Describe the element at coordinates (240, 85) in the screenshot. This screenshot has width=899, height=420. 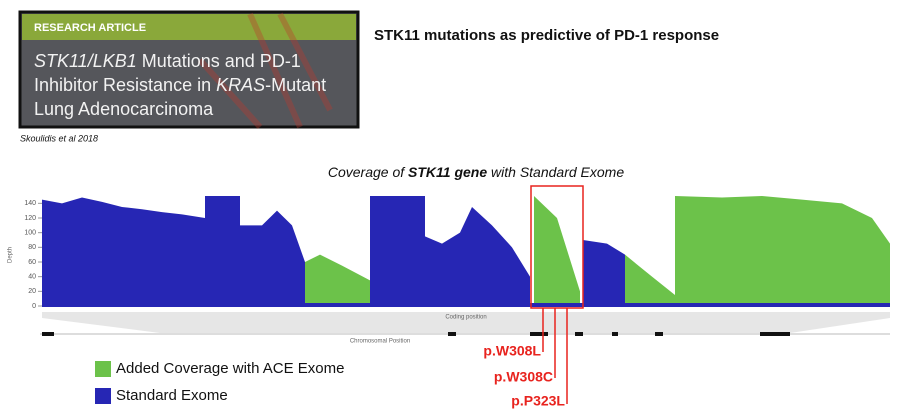
I see `article-title-part: KRAS` at that location.